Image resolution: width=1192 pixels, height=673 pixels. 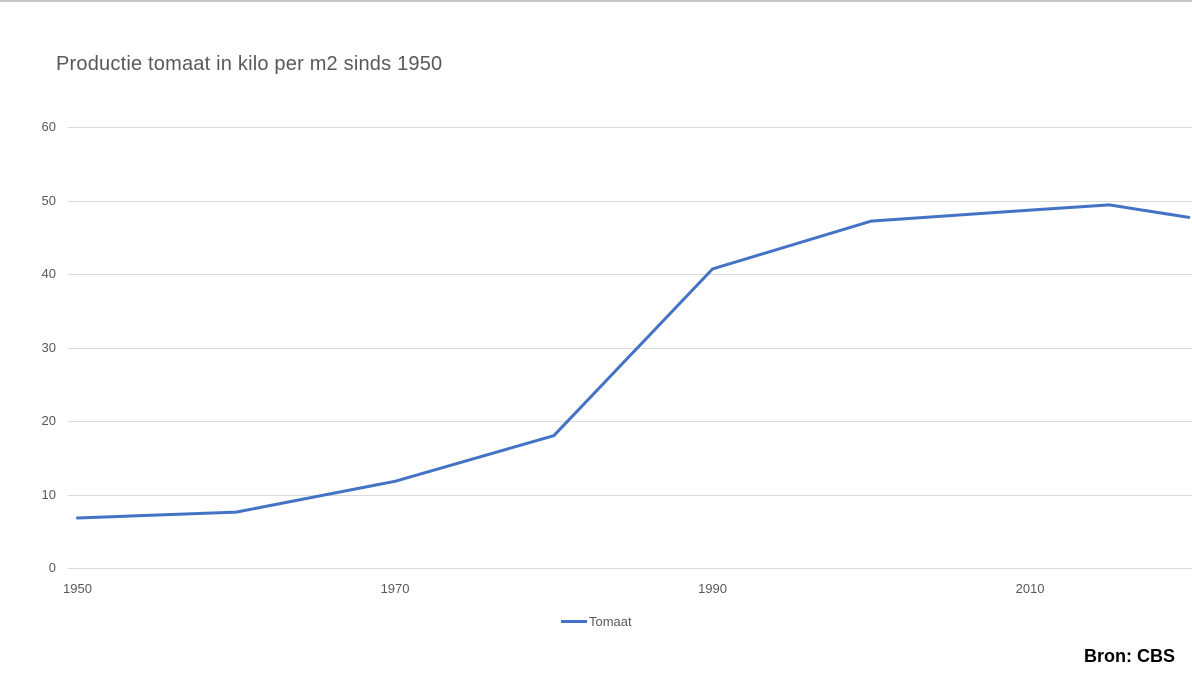 I want to click on legend-label: Tomaat, so click(x=610, y=621).